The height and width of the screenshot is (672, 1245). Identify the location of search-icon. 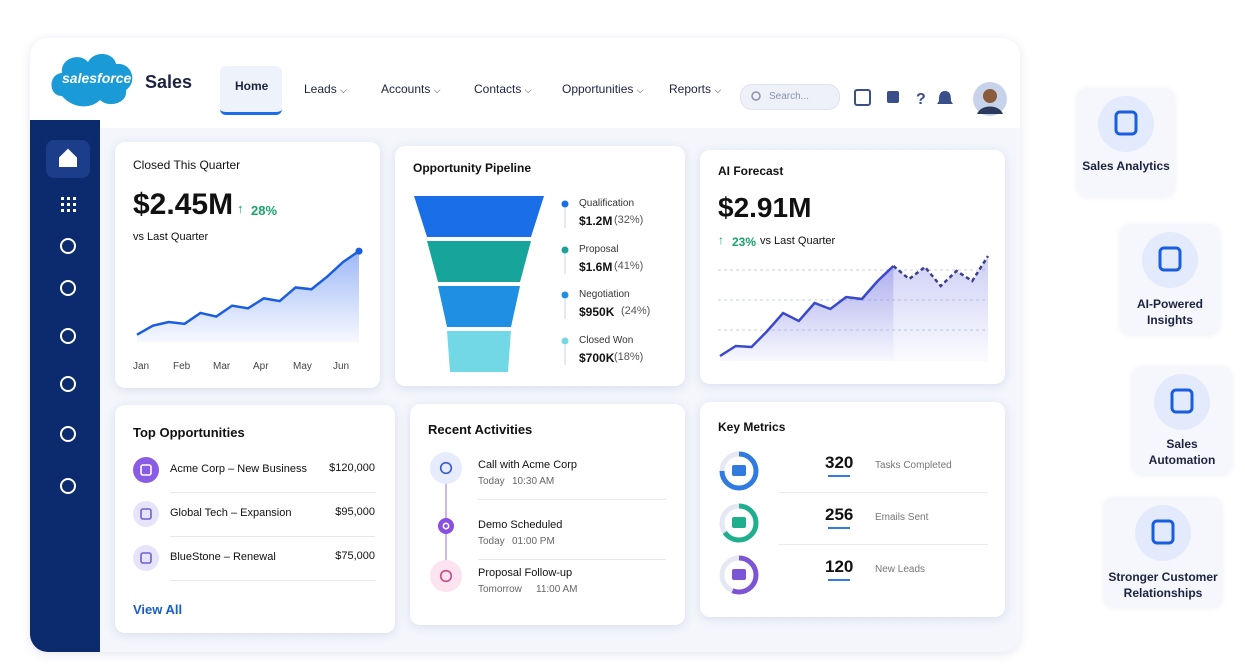
(756, 96).